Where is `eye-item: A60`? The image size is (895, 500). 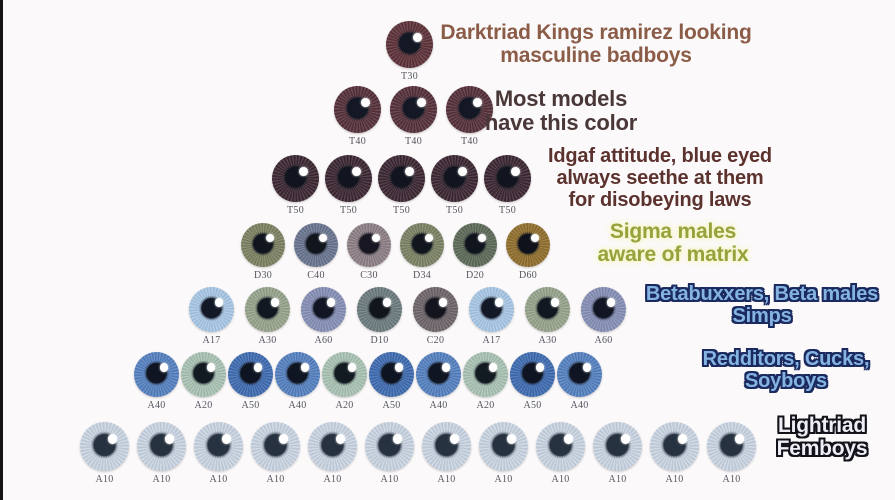 eye-item: A60 is located at coordinates (323, 316).